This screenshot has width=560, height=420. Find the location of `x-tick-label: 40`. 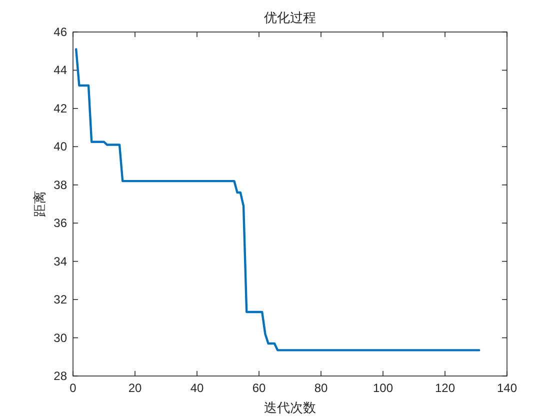

x-tick-label: 40 is located at coordinates (197, 388).